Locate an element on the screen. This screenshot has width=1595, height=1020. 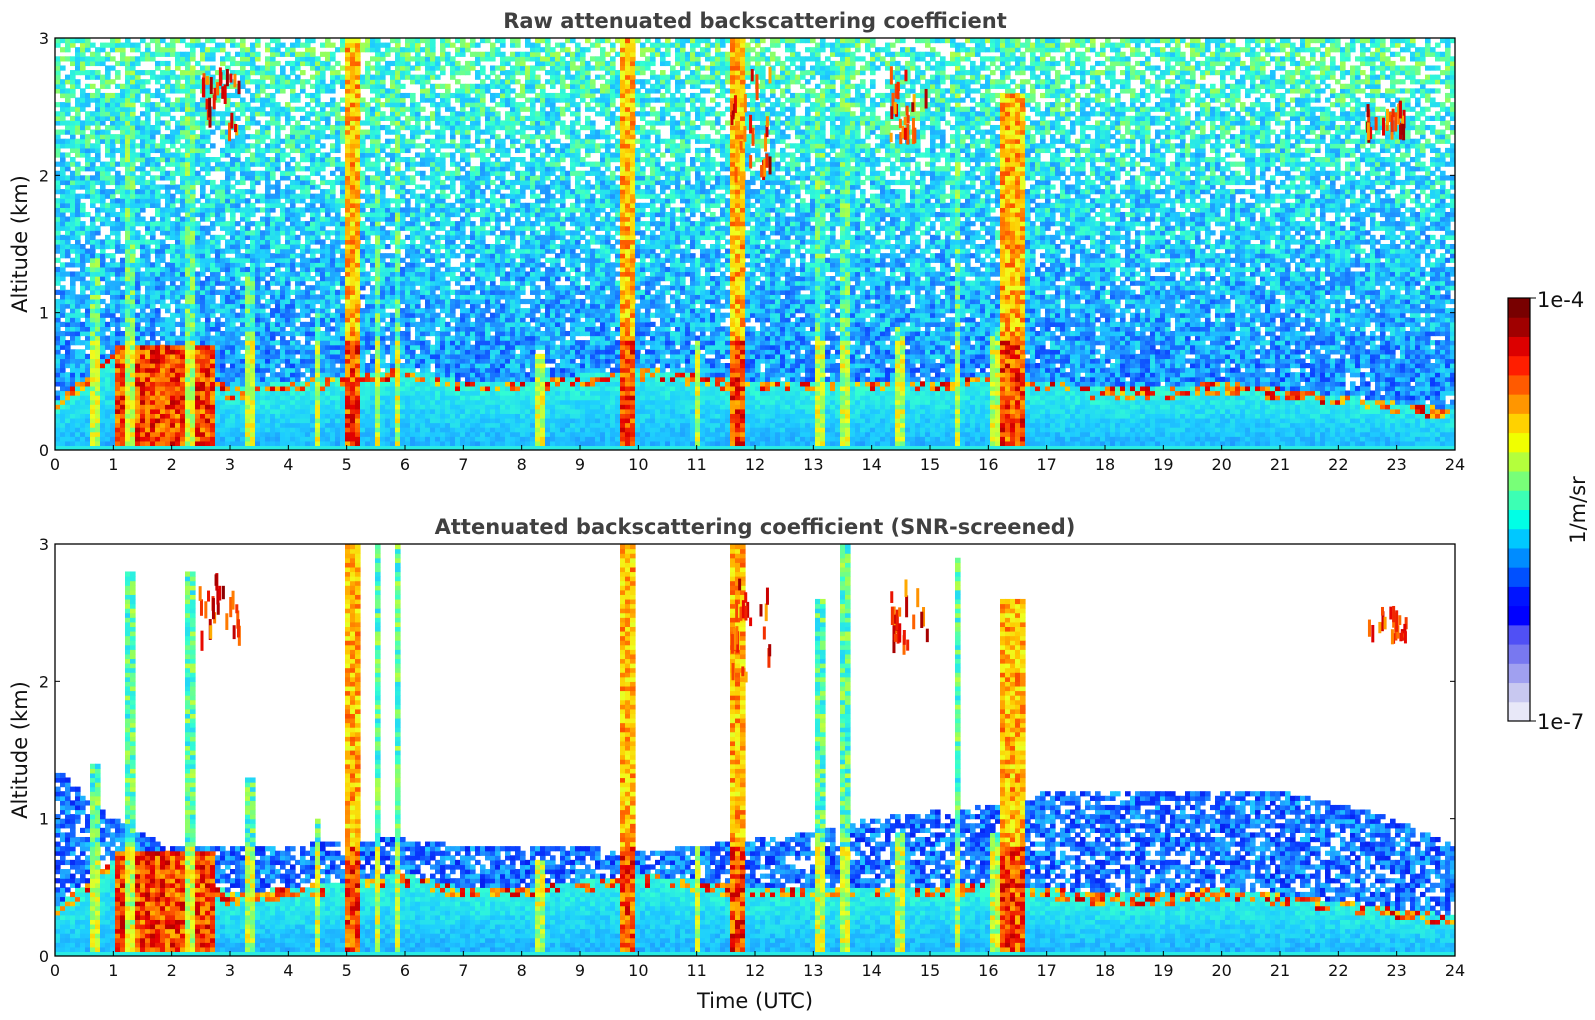
colorbar-max-label: 1e-4 is located at coordinates (1560, 300).